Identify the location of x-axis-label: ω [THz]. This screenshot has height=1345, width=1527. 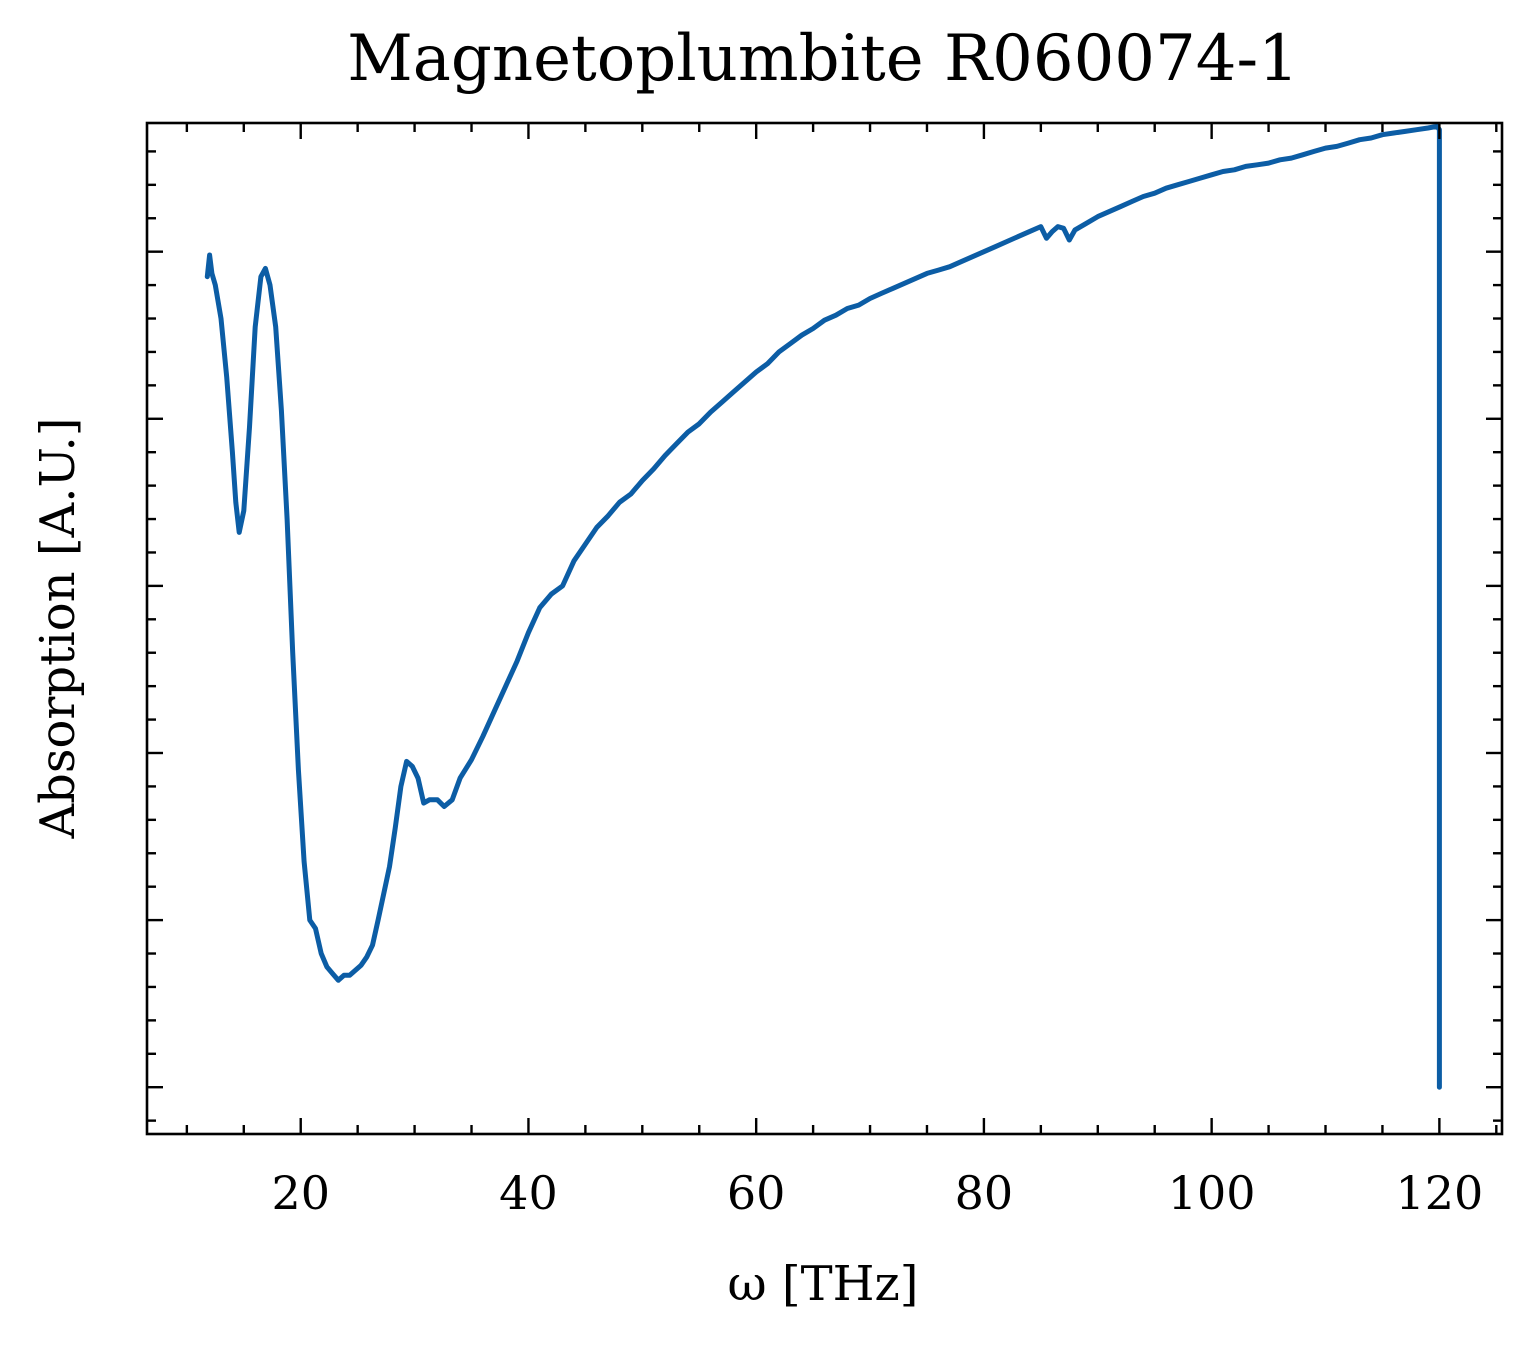
(822, 1284).